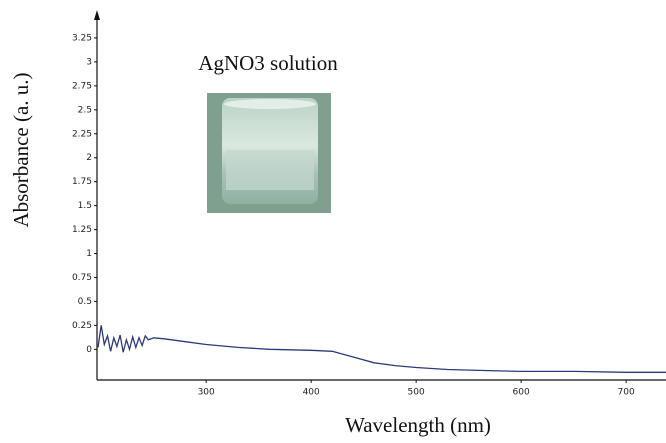 The width and height of the screenshot is (666, 443). What do you see at coordinates (82, 86) in the screenshot?
I see `y-tick-label: 2.75` at bounding box center [82, 86].